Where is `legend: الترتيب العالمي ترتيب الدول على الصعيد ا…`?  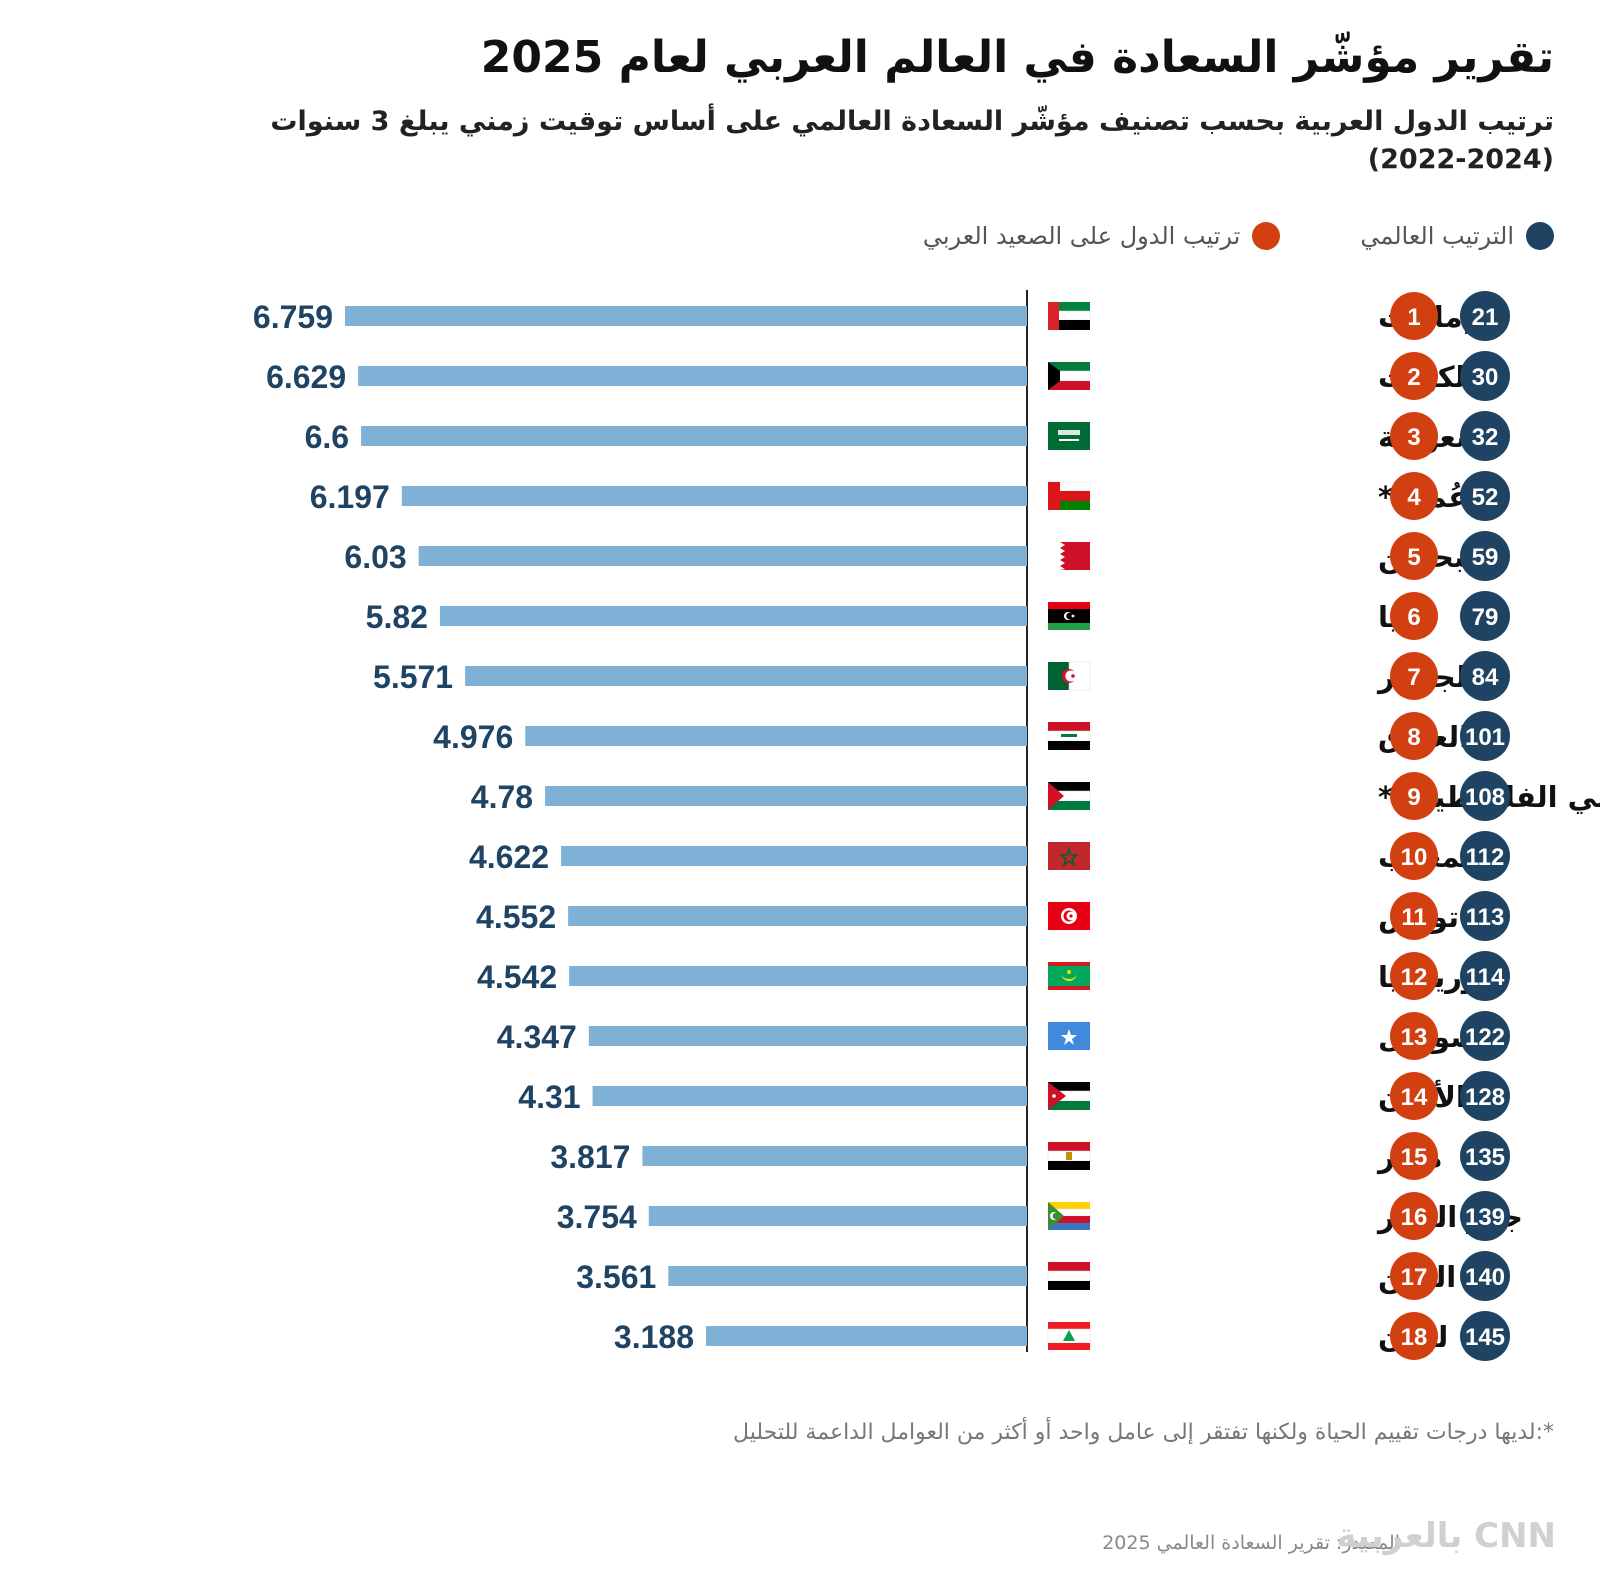
legend: الترتيب العالمي ترتيب الدول على الصعيد ا… is located at coordinates (1238, 236).